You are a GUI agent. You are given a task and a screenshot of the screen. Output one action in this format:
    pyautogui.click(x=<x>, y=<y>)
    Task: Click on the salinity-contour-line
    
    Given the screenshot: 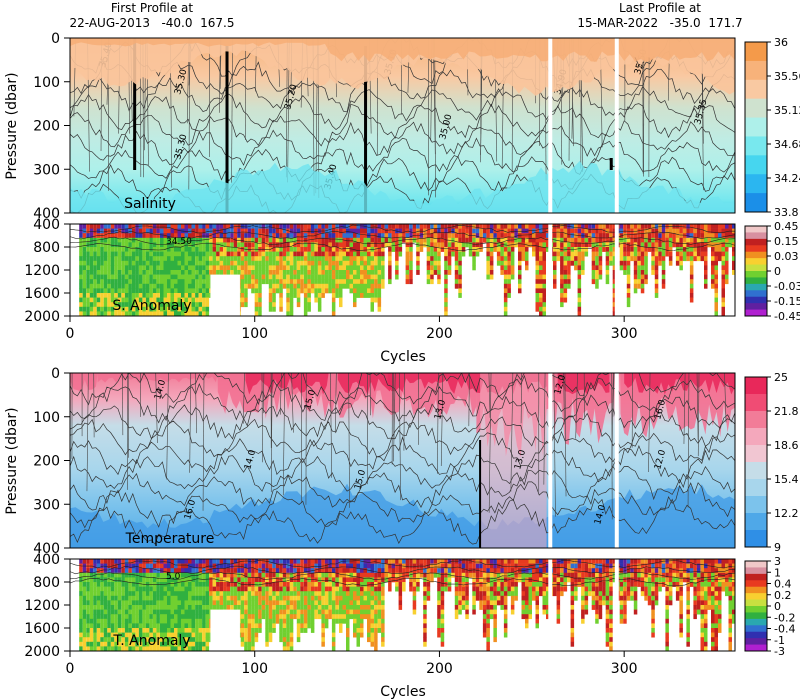 What is the action you would take?
    pyautogui.click(x=402, y=160)
    